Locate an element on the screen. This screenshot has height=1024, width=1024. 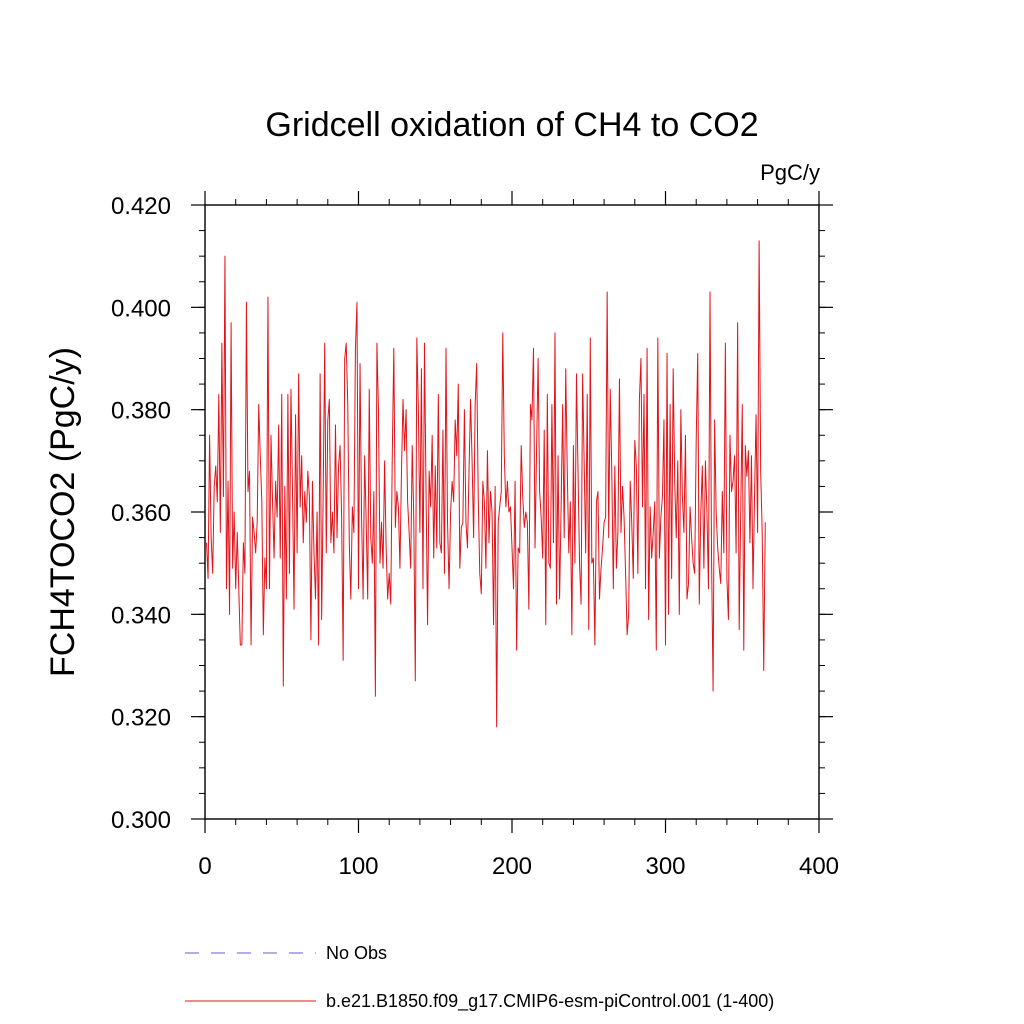
x-tick-label: 0 is located at coordinates (204, 866).